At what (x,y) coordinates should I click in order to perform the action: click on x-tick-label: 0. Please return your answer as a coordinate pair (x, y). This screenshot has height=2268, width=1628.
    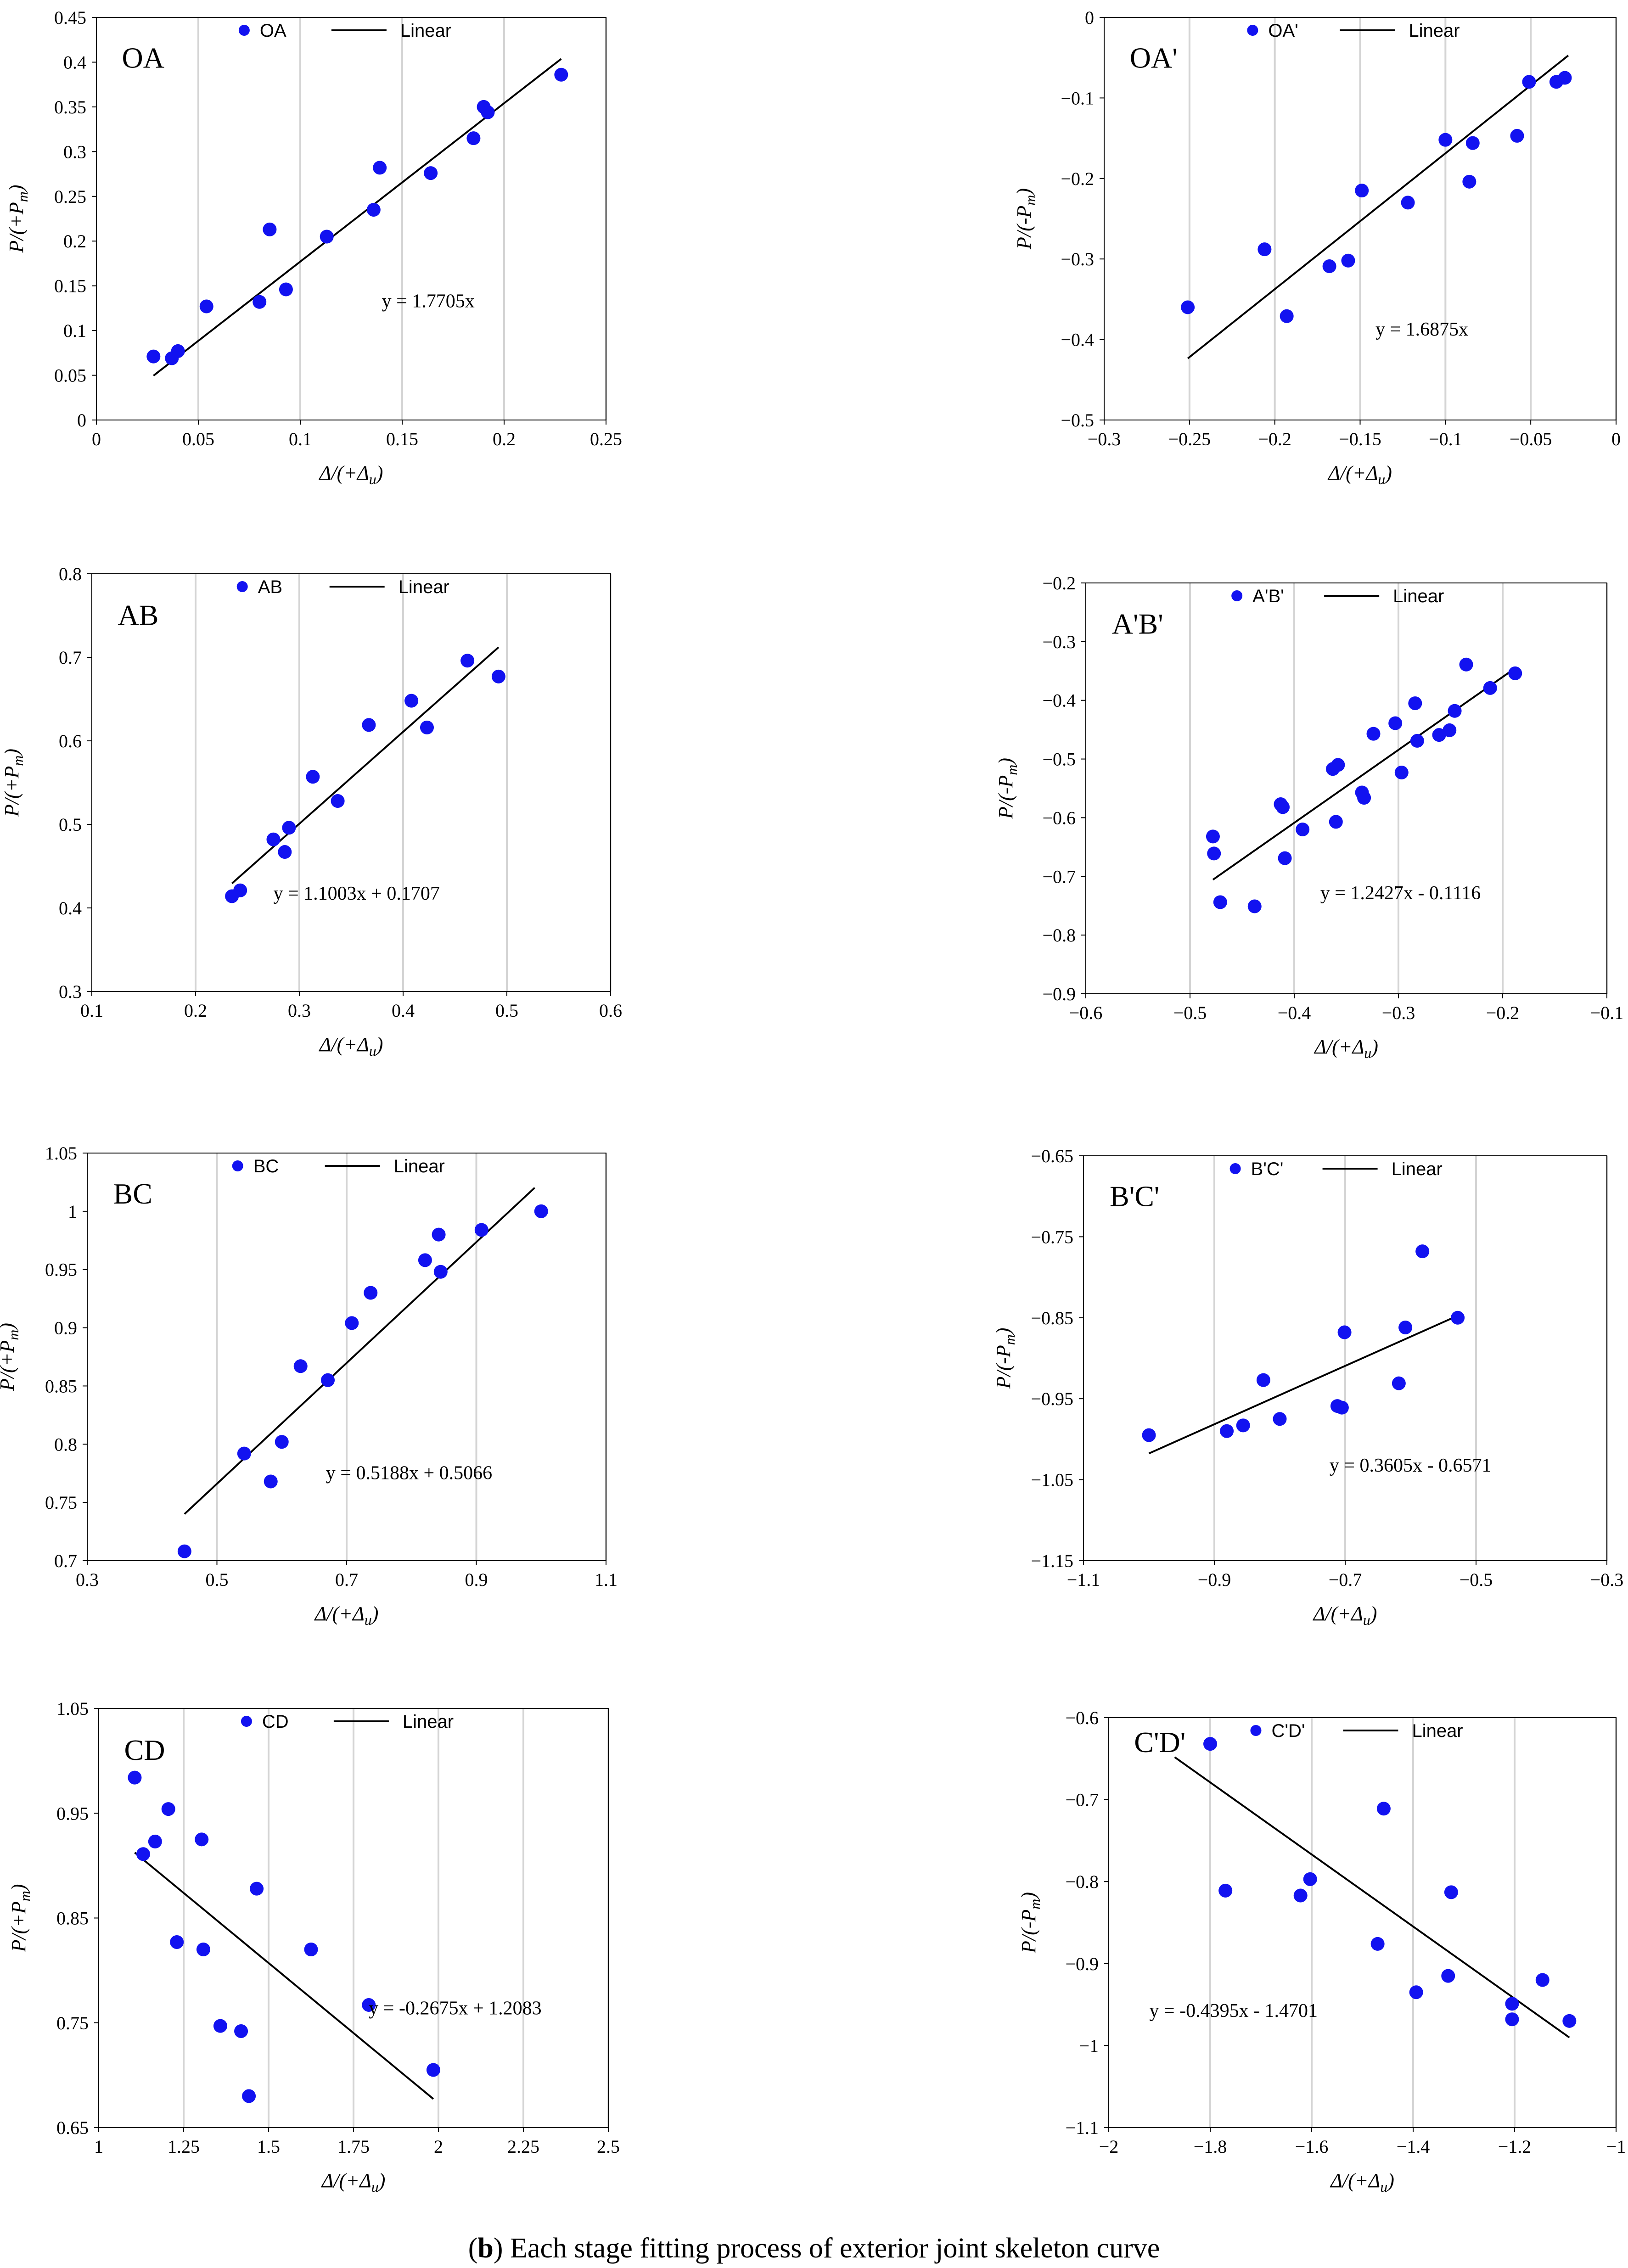
    Looking at the image, I should click on (97, 439).